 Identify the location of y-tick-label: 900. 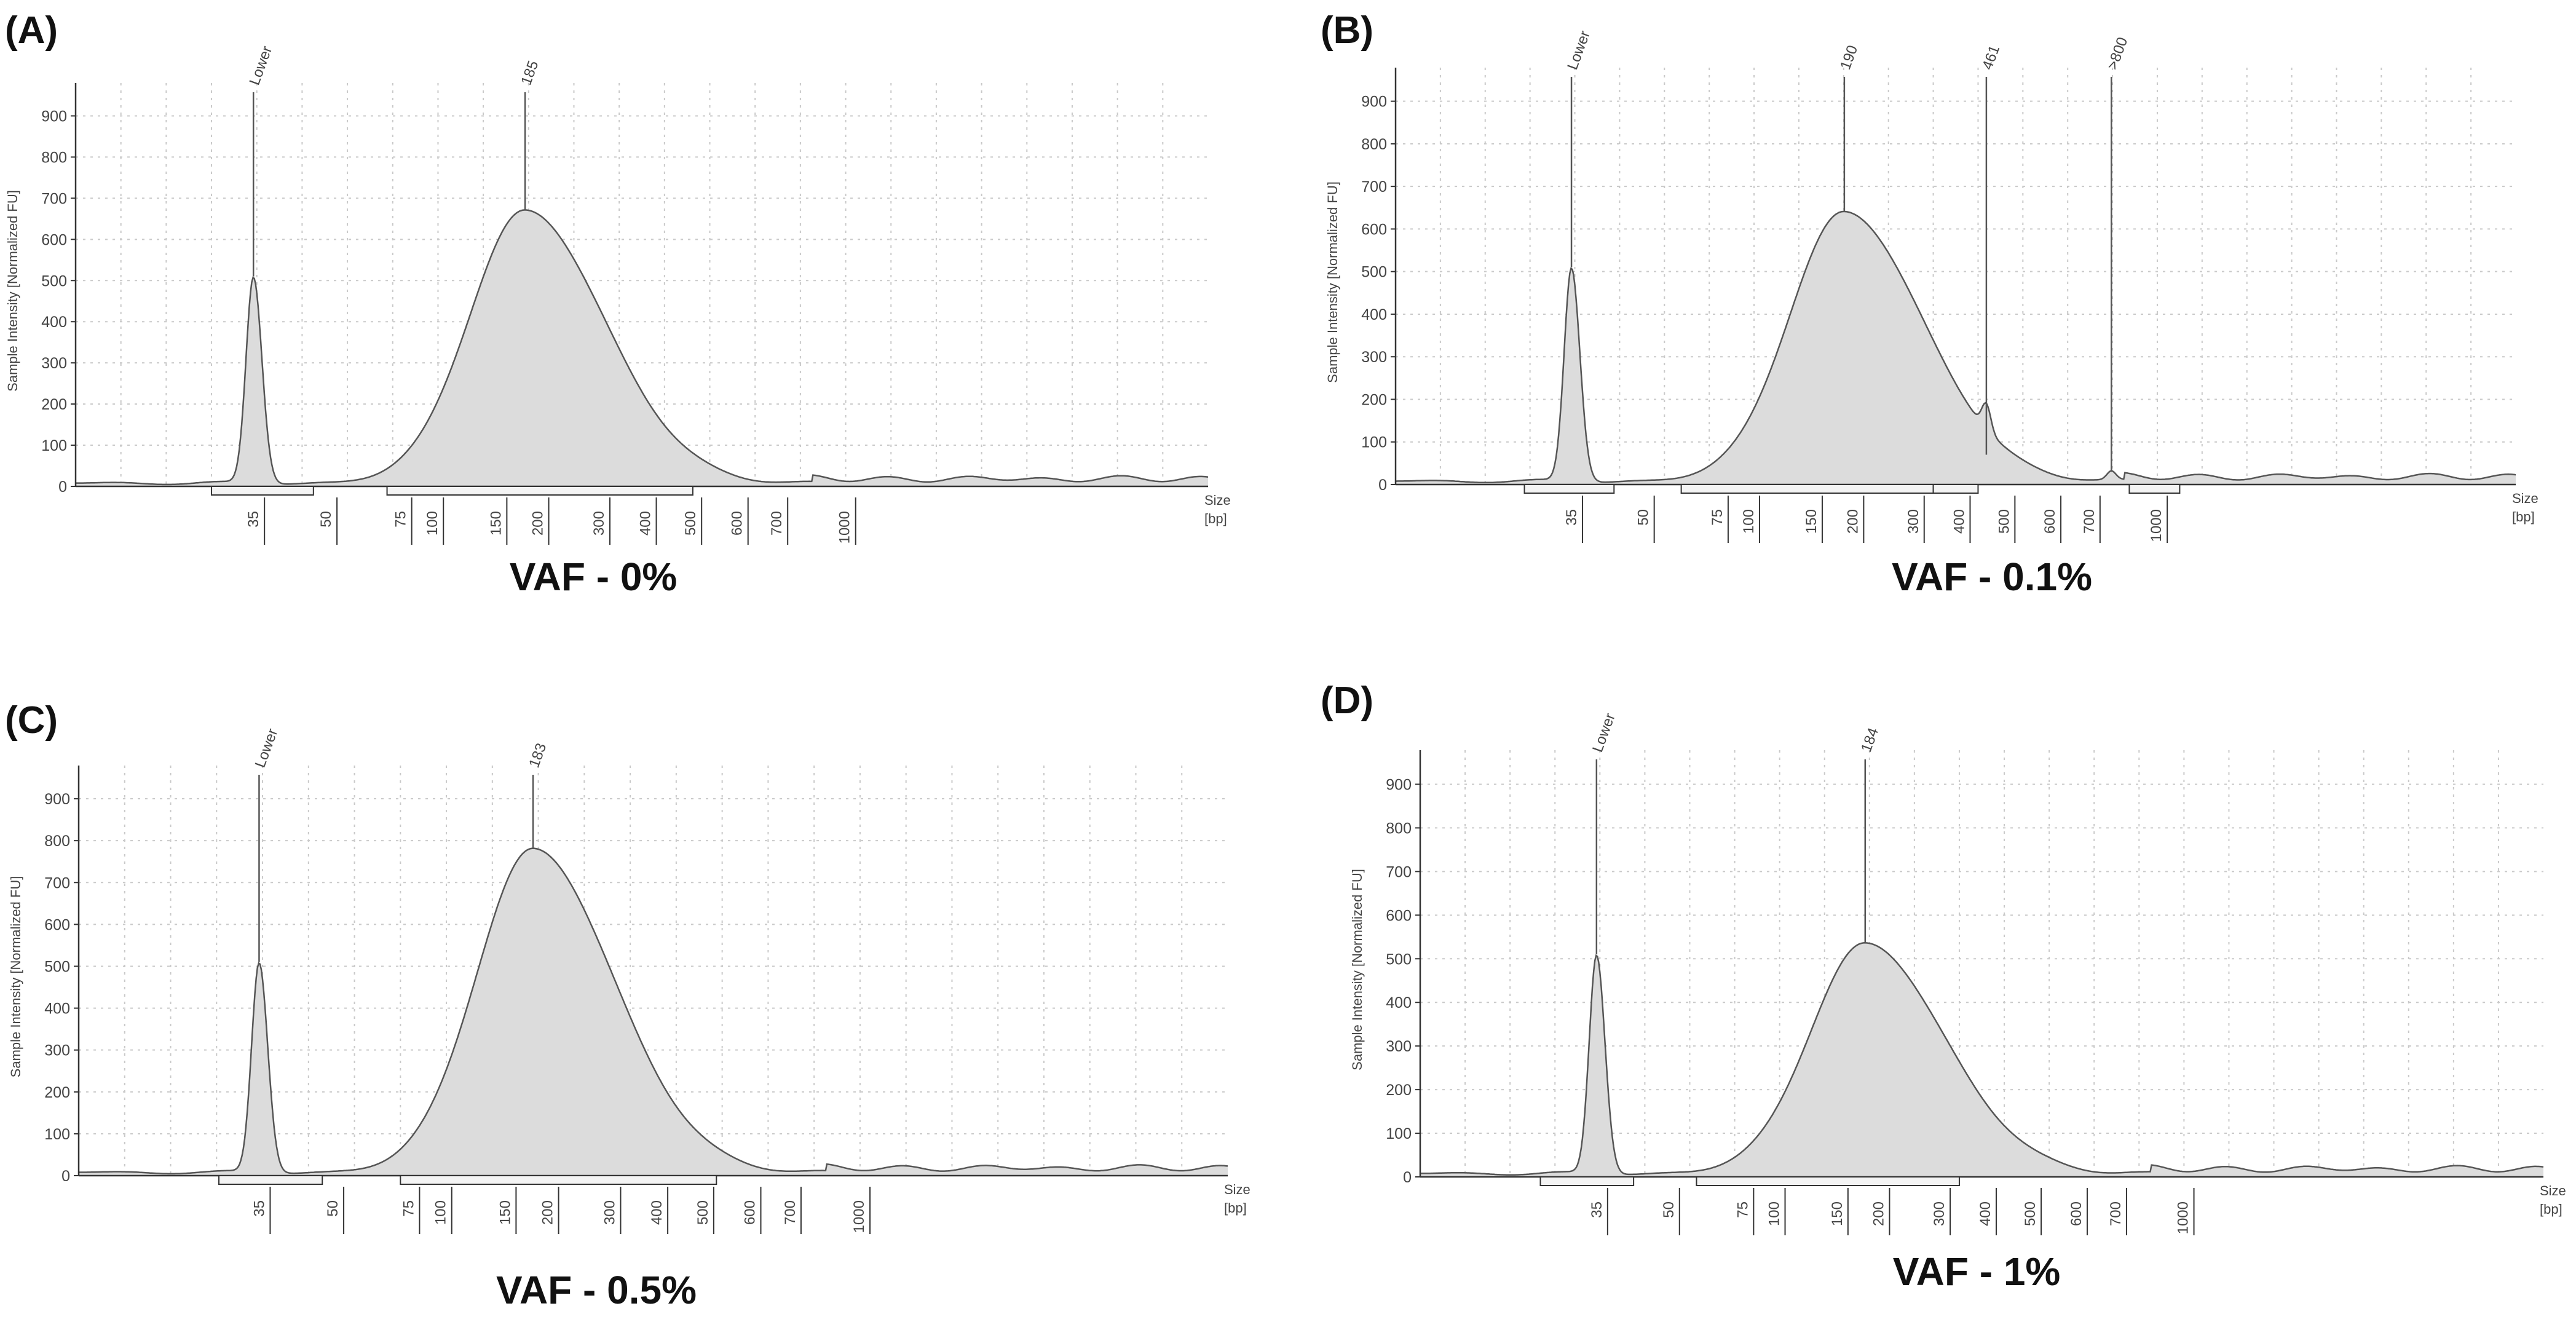
(1374, 102).